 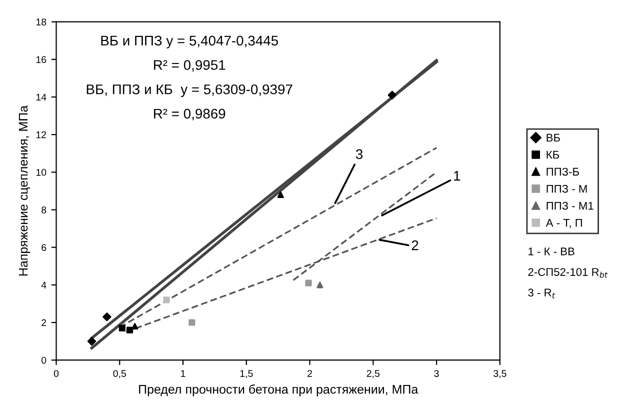 What do you see at coordinates (44, 210) in the screenshot?
I see `y-tick-label: 8` at bounding box center [44, 210].